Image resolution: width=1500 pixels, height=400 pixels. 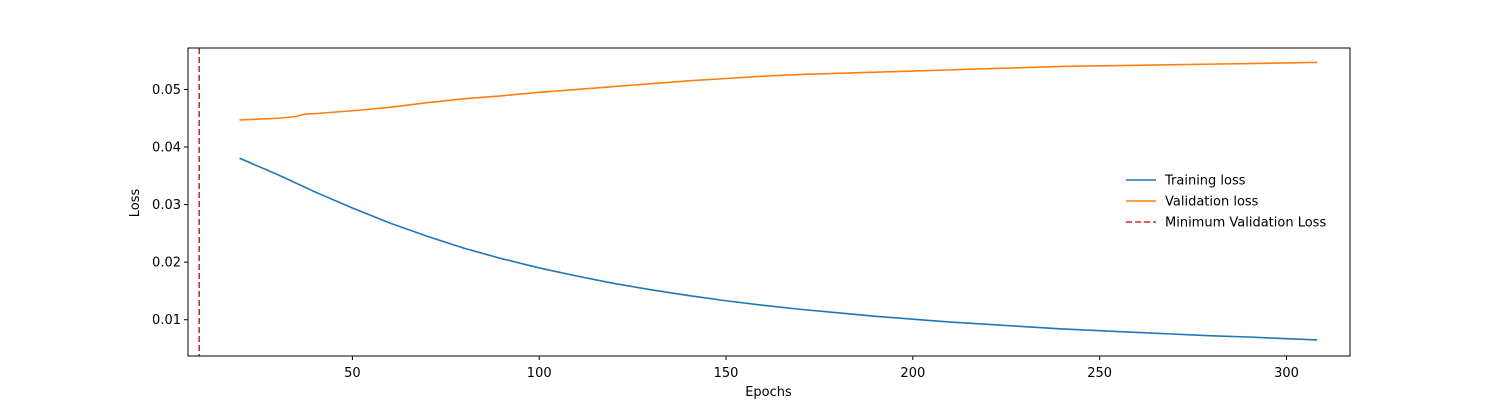 What do you see at coordinates (726, 373) in the screenshot?
I see `x-tick-label: 150` at bounding box center [726, 373].